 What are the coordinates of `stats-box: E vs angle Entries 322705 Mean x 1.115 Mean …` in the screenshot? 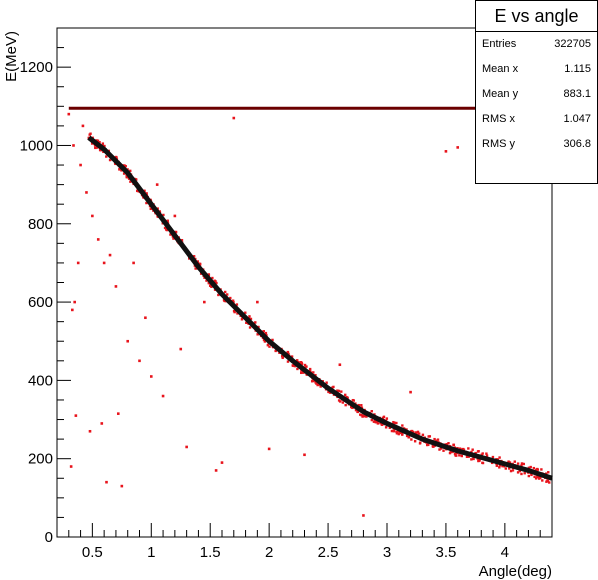 It's located at (536, 92).